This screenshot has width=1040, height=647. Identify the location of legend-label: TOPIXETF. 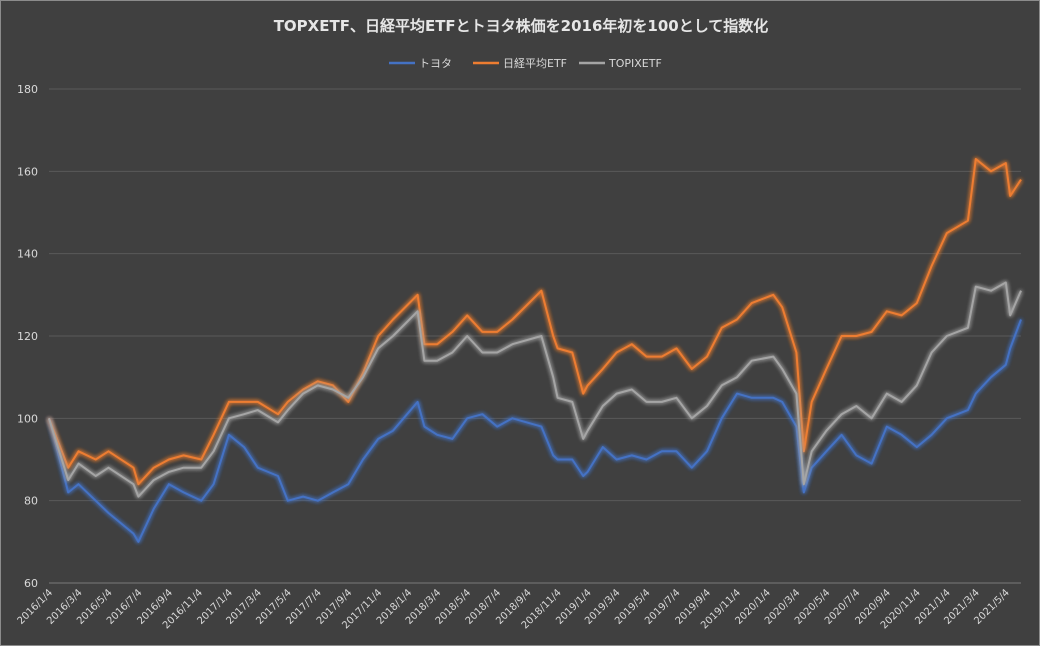
(635, 63).